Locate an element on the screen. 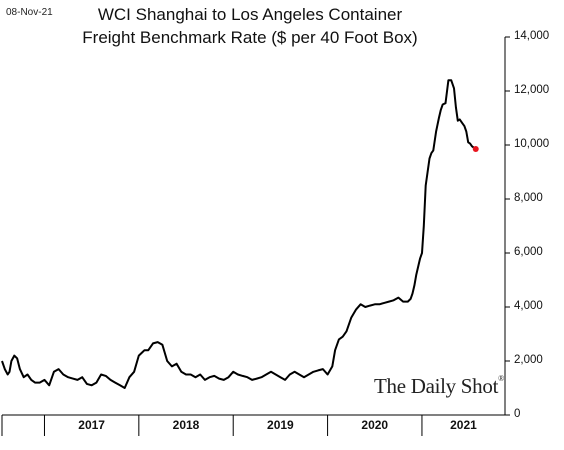  last-value-dot is located at coordinates (475, 149).